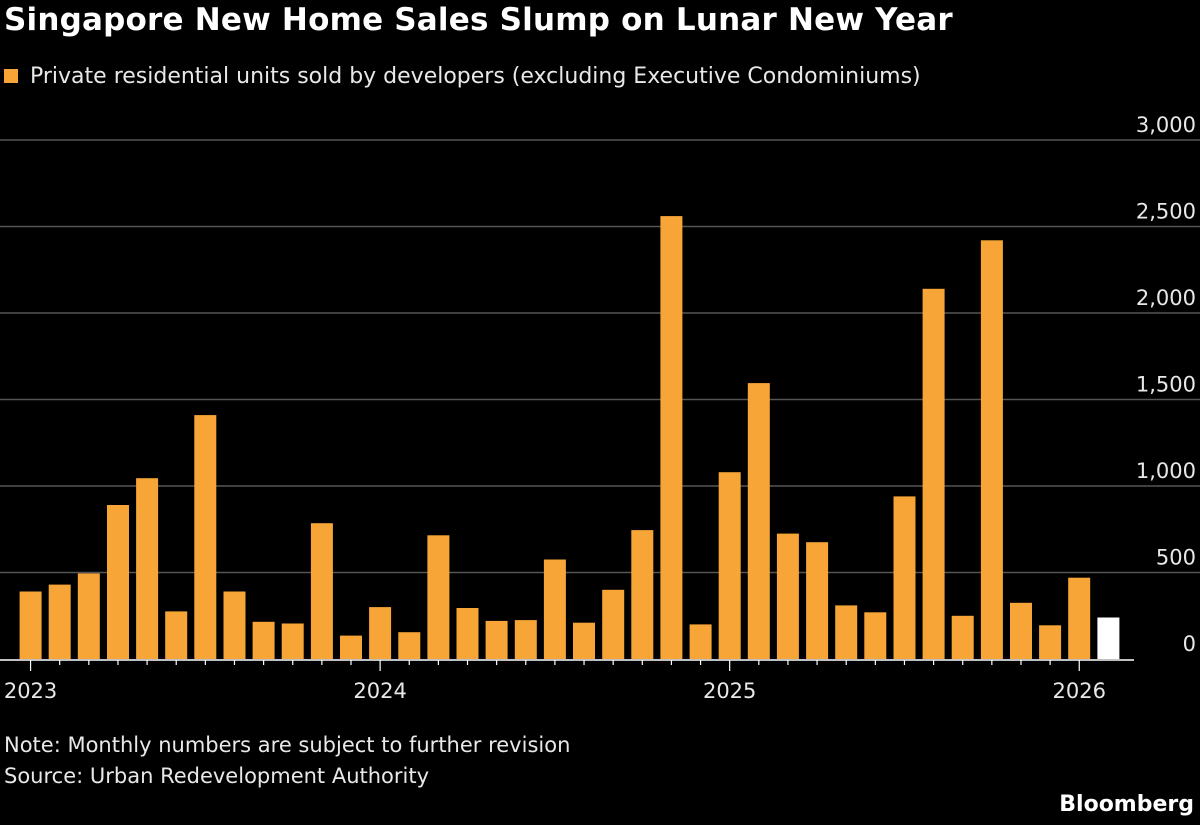 The width and height of the screenshot is (1200, 825). What do you see at coordinates (217, 776) in the screenshot?
I see `chart-source: Source: Urban Redevelopment Authority` at bounding box center [217, 776].